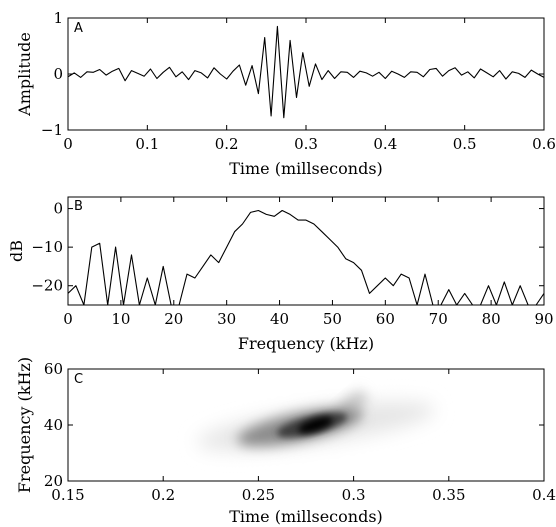  I want to click on panel-b-xtick-label: 30, so click(226, 319).